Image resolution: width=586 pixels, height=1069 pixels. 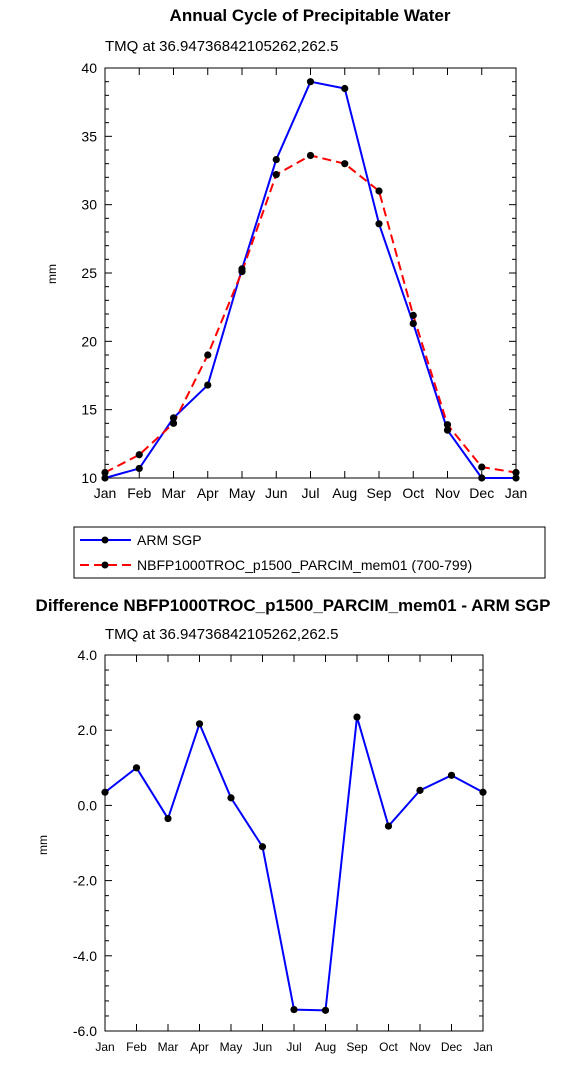 What do you see at coordinates (85, 1031) in the screenshot?
I see `y-tick-label: -6.0` at bounding box center [85, 1031].